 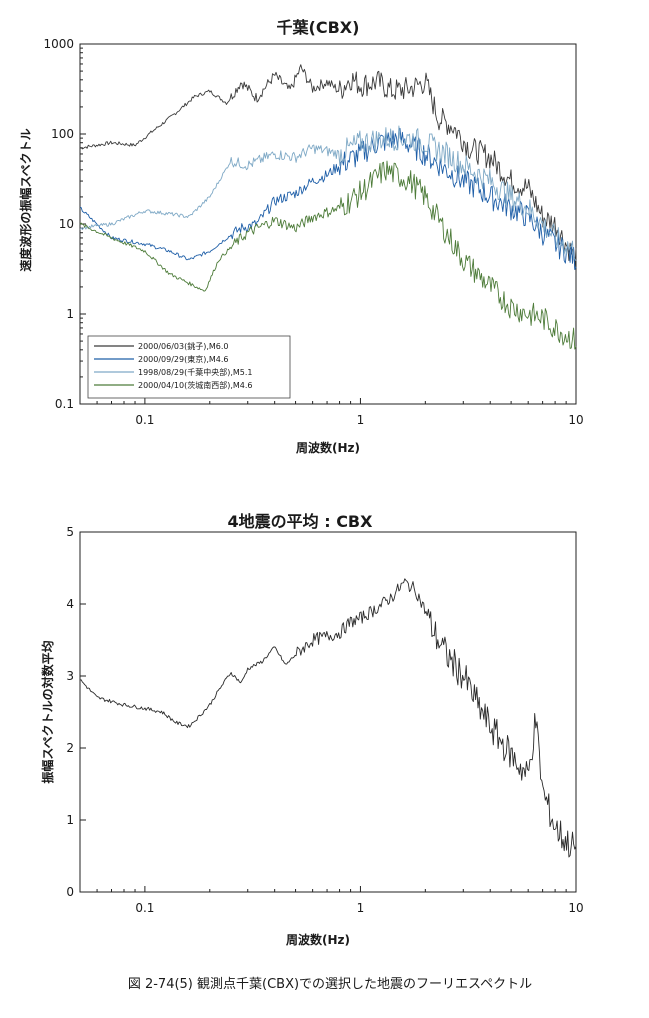 I want to click on y-tick-label: 5, so click(x=70, y=532).